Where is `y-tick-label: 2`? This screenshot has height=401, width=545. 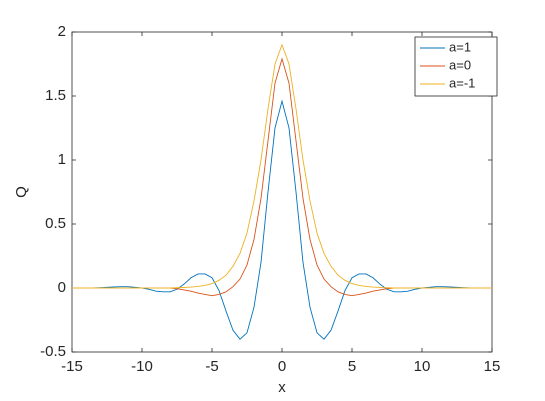 y-tick-label: 2 is located at coordinates (62, 31).